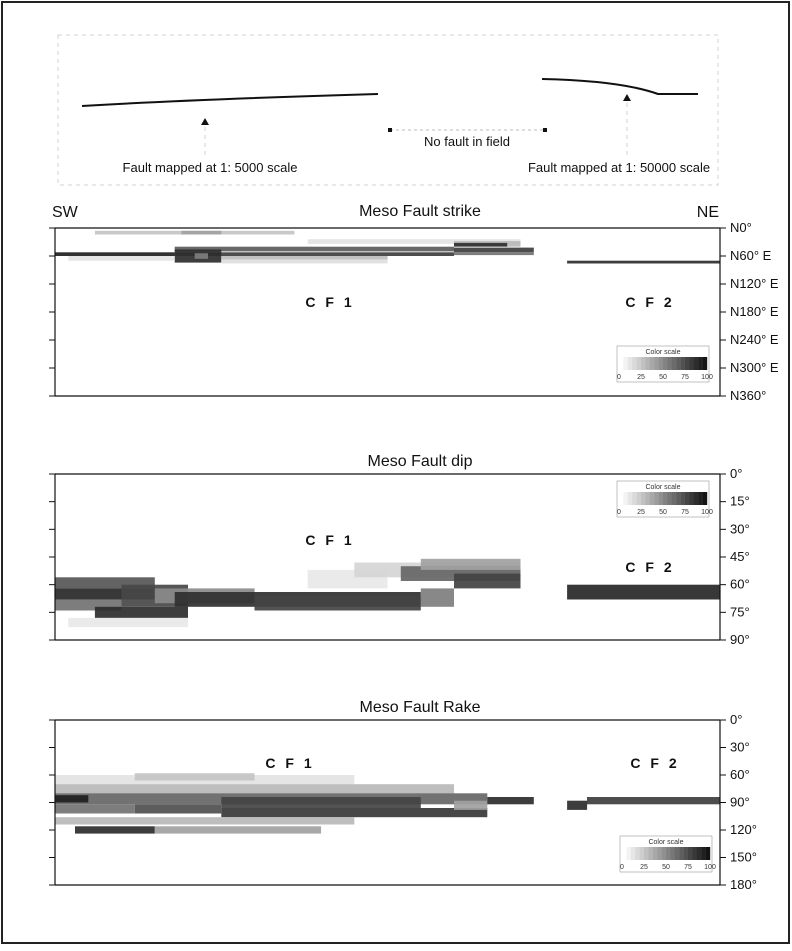 This screenshot has width=792, height=951. Describe the element at coordinates (754, 311) in the screenshot. I see `strike-tick-label-3: N180° E` at that location.